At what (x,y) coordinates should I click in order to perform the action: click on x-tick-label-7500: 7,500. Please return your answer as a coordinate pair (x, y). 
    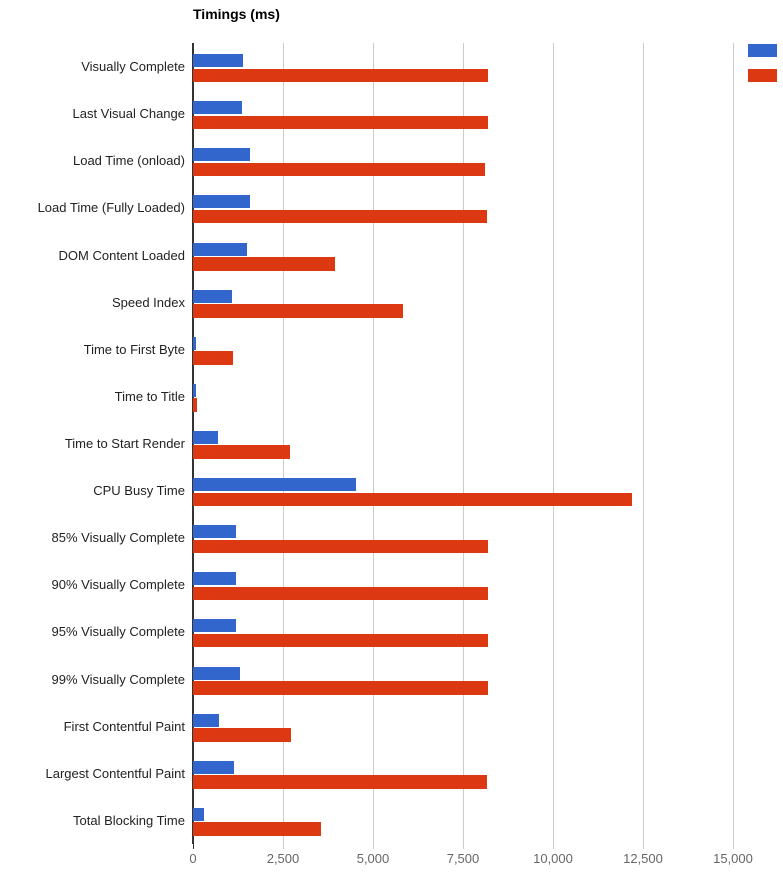
    Looking at the image, I should click on (463, 858).